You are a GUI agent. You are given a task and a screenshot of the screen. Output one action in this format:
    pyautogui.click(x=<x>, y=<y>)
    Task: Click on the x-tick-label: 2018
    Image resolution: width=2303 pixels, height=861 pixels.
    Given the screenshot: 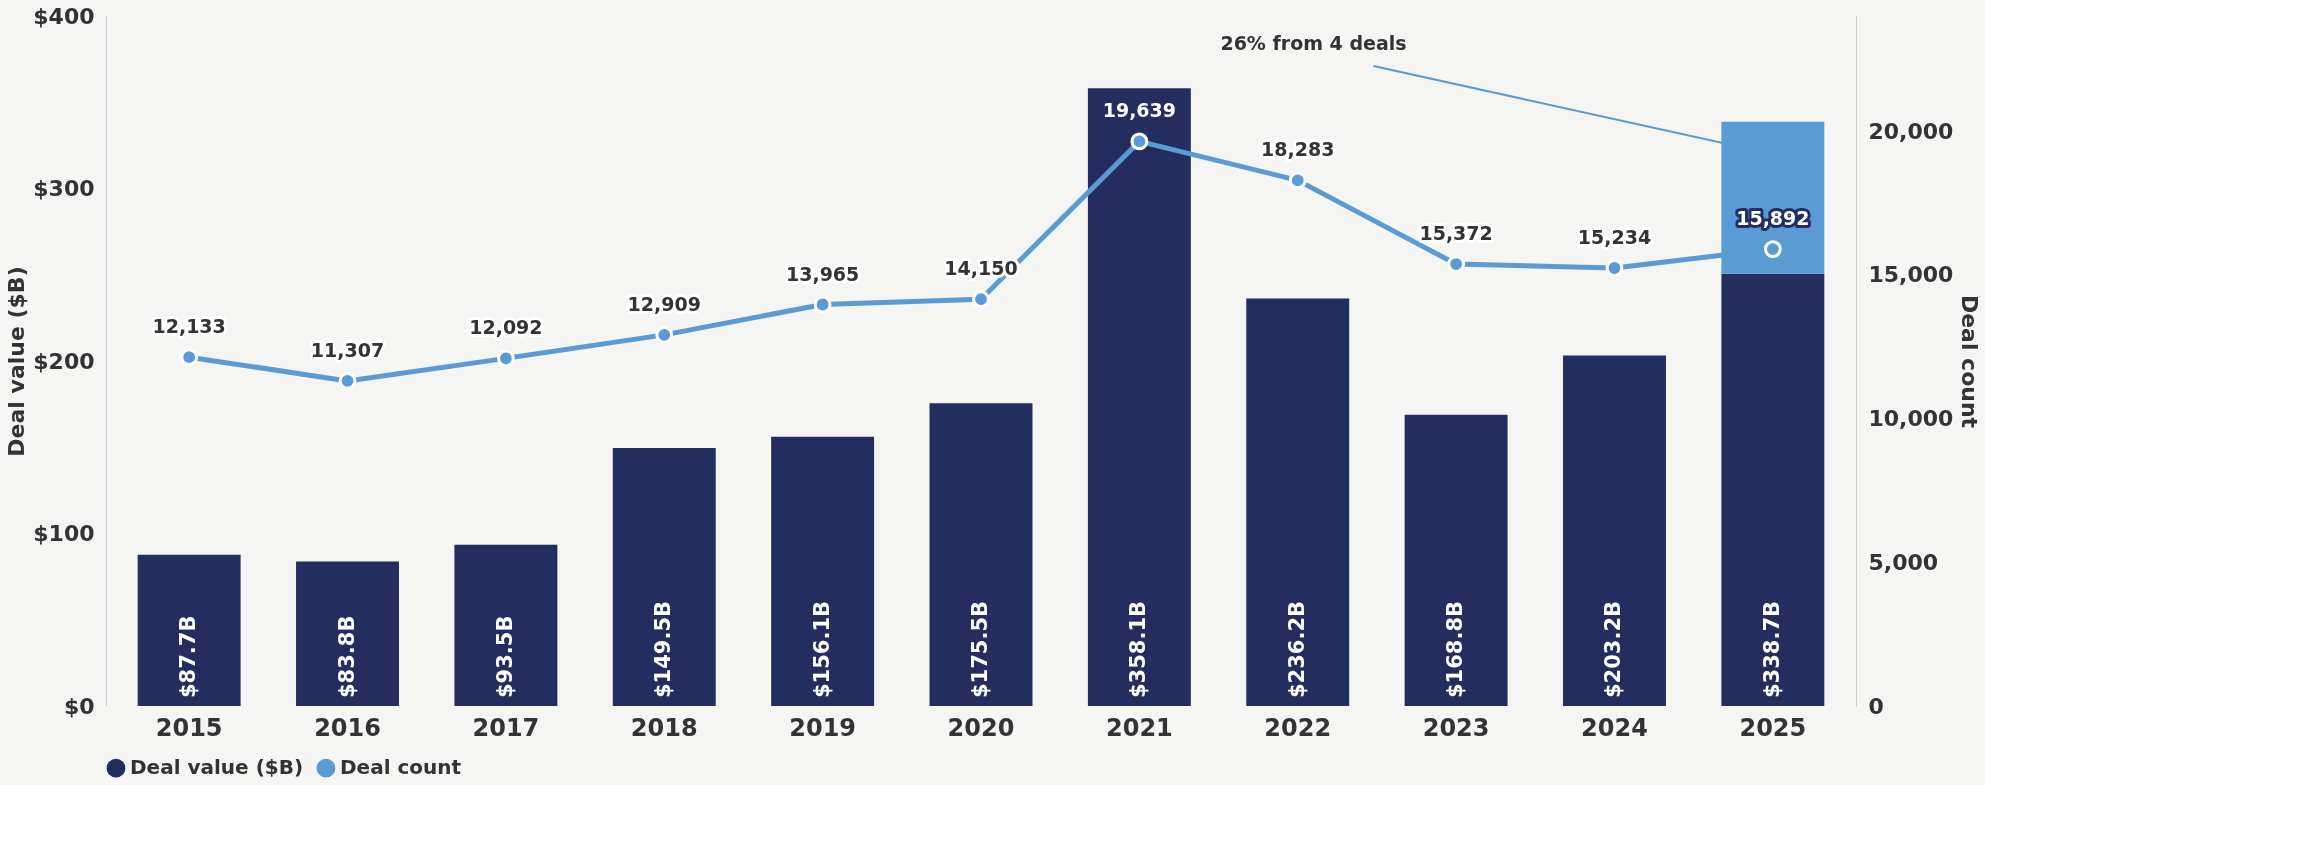 What is the action you would take?
    pyautogui.click(x=664, y=727)
    